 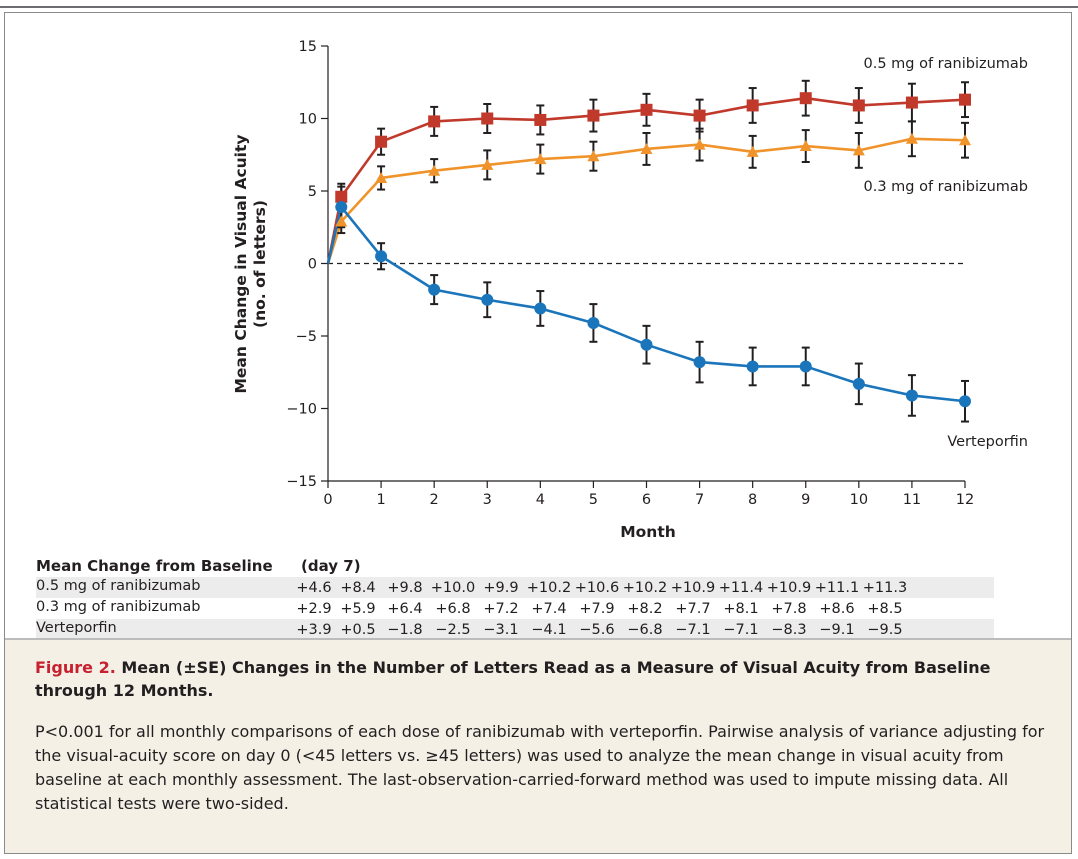 What do you see at coordinates (987, 442) in the screenshot?
I see `series-label-verteporfin: Verteporfin` at bounding box center [987, 442].